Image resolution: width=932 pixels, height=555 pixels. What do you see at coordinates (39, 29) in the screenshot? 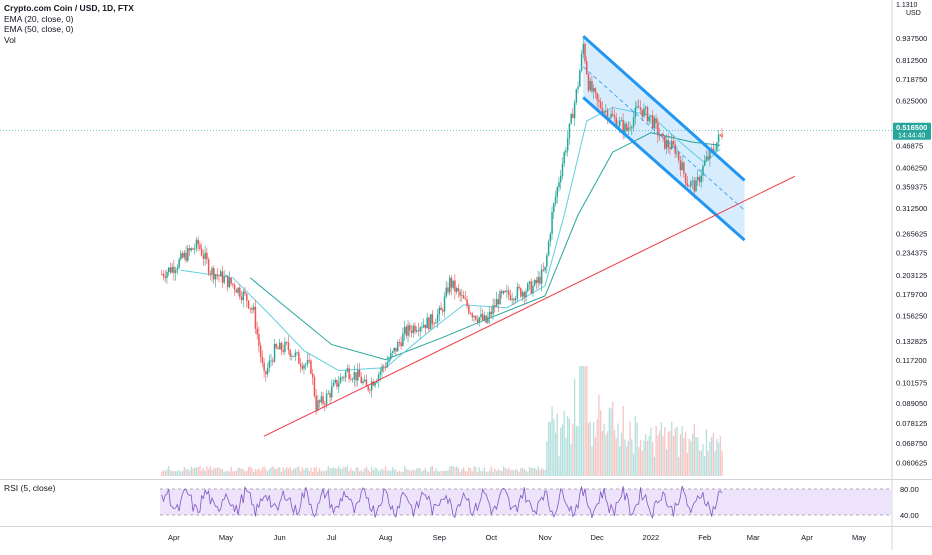
I see `legend-ema50: EMA (50, close, 0)` at bounding box center [39, 29].